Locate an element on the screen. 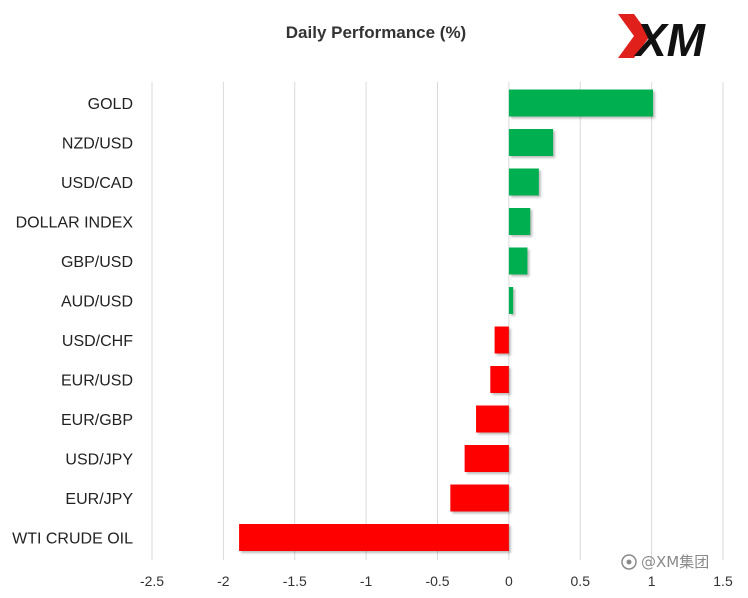  x-axis-tick-labels: -2.5 -2 -1.5 -1 -0.5 0 0.5 1 1.5 is located at coordinates (436, 581).